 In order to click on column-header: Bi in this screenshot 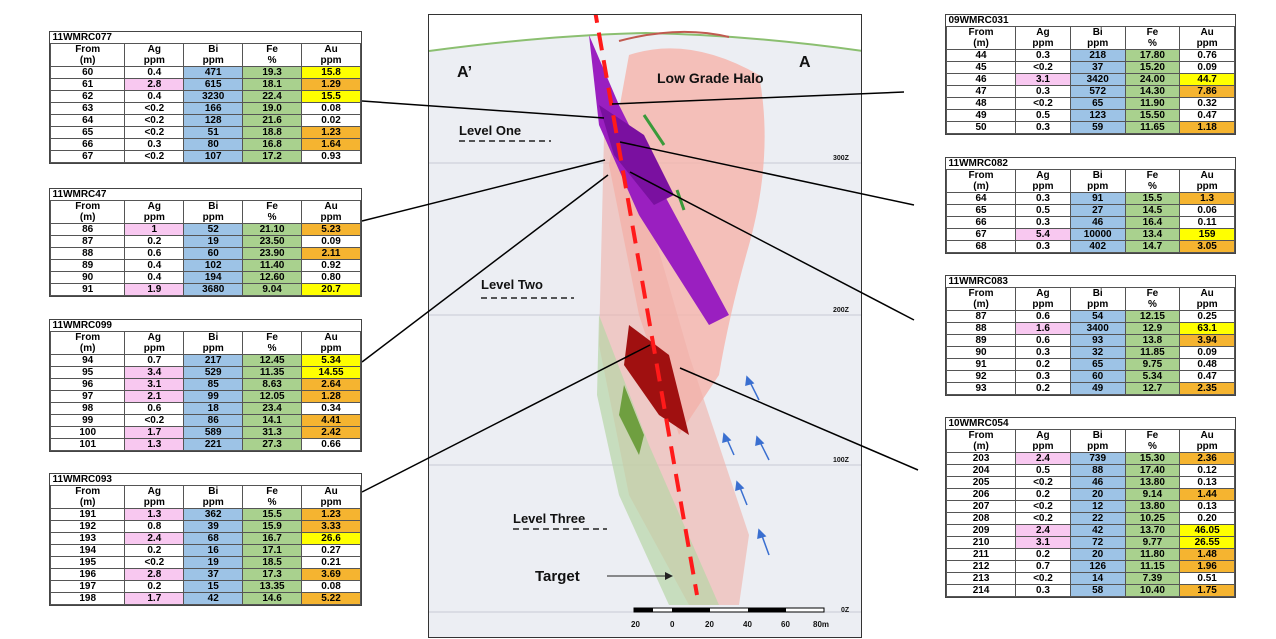, I will do `click(213, 49)`.